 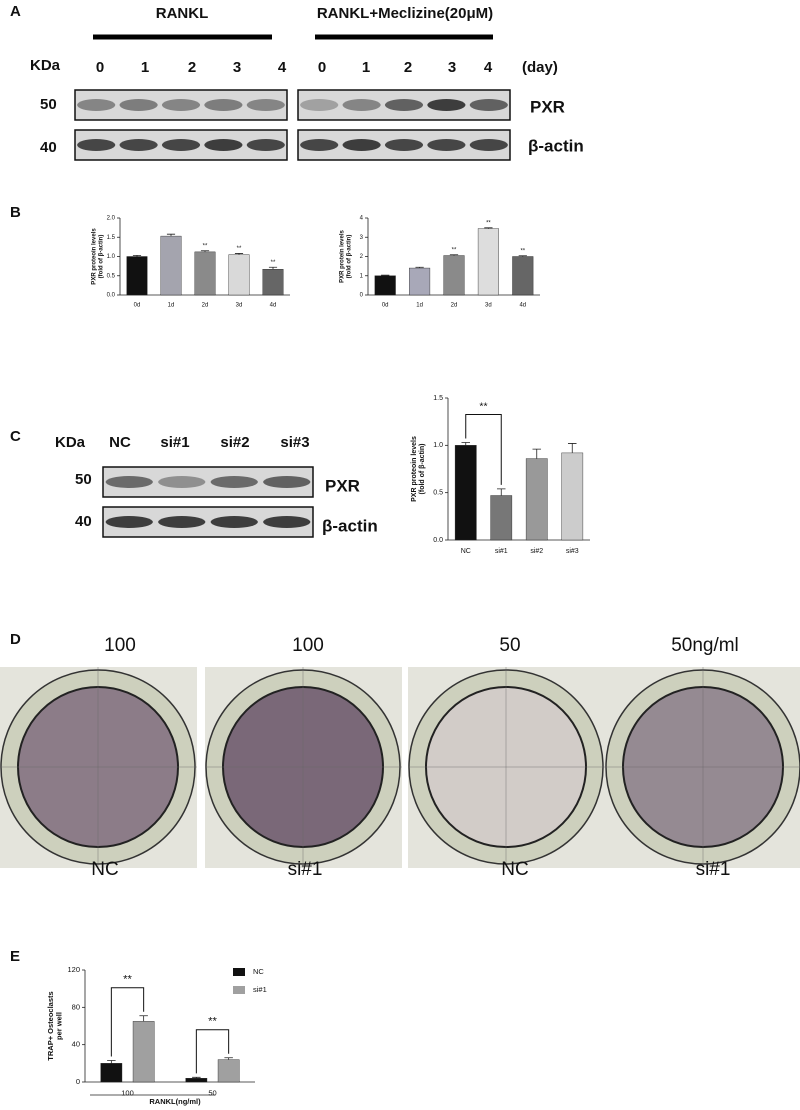 What do you see at coordinates (73, 969) in the screenshot?
I see `y-tick-label: 120` at bounding box center [73, 969].